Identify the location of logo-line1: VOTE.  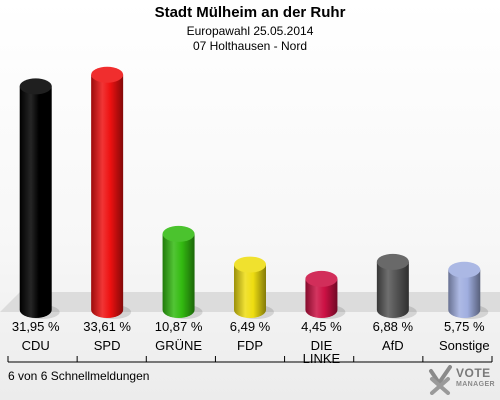
(473, 373).